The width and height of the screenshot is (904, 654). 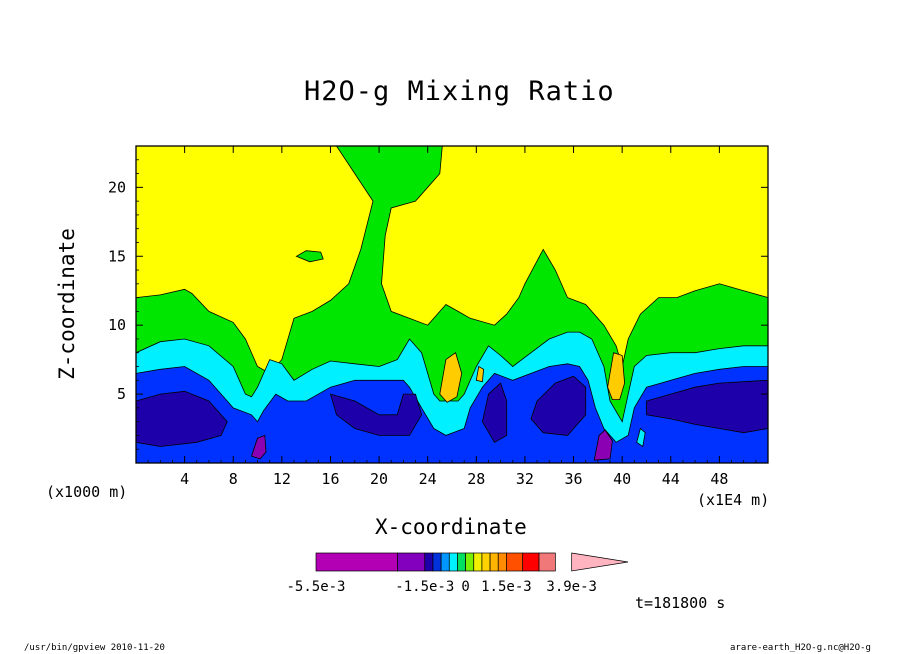 I want to click on contour-fill-purple-east, so click(x=603, y=445).